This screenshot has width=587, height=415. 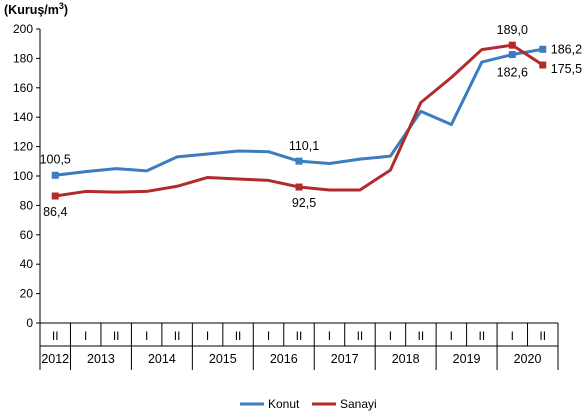 What do you see at coordinates (55, 159) in the screenshot?
I see `data-label-konut: 100,5` at bounding box center [55, 159].